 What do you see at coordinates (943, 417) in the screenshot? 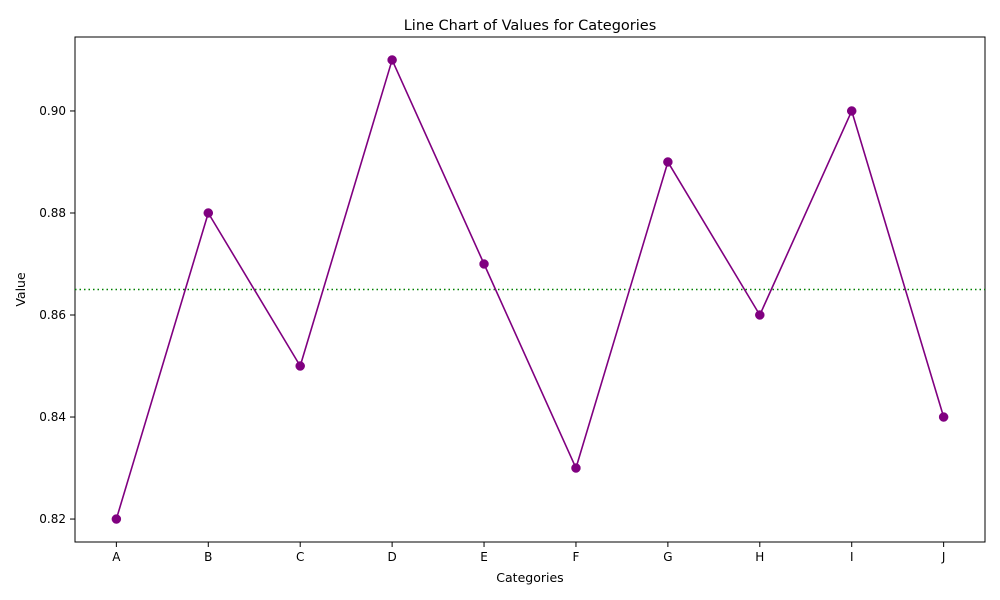
I see `data-point-j` at bounding box center [943, 417].